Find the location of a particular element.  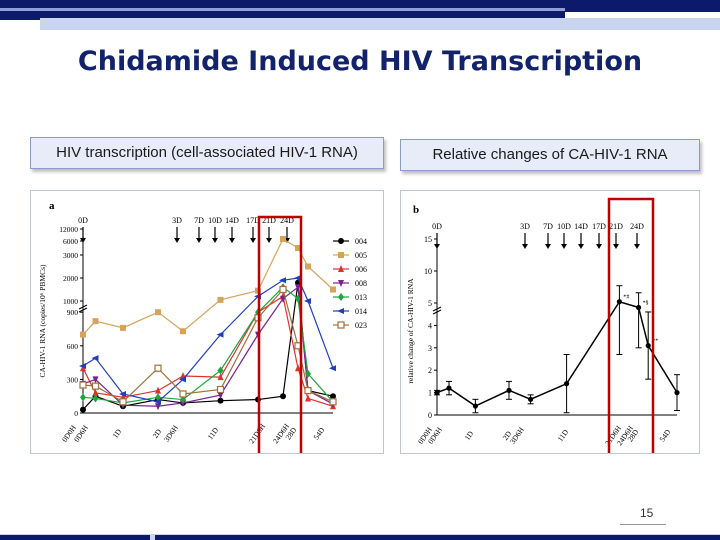

legend-label-023: 023 is located at coordinates (361, 325).